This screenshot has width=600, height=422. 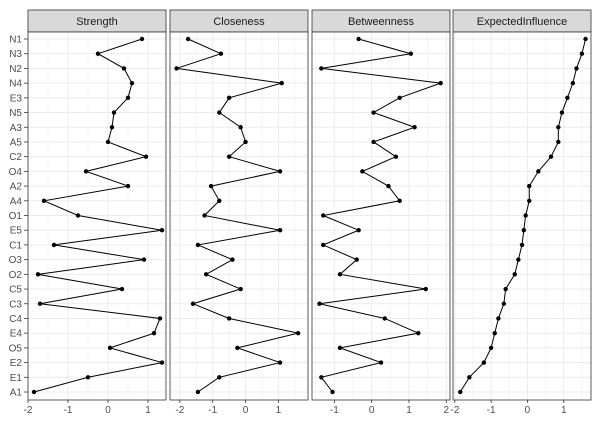 What do you see at coordinates (381, 22) in the screenshot?
I see `panel-title: Betweenness` at bounding box center [381, 22].